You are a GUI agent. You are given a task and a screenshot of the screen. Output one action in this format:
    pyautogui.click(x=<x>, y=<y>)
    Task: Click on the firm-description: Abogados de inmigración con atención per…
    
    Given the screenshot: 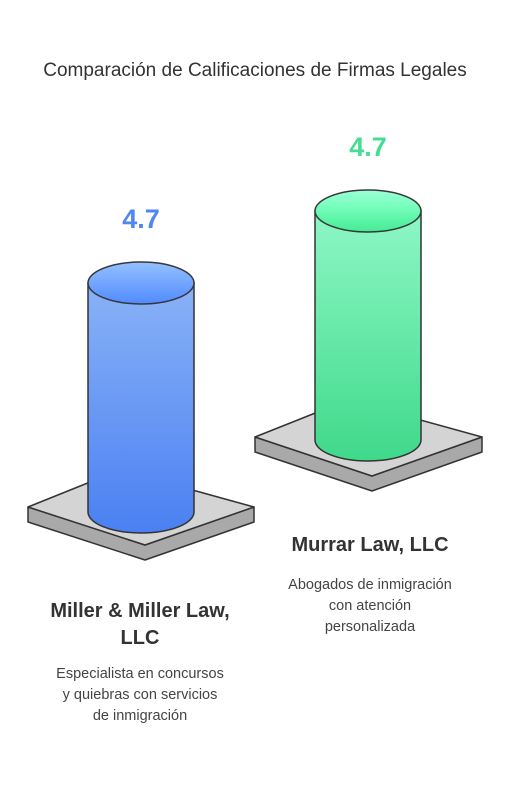 What is the action you would take?
    pyautogui.click(x=370, y=606)
    